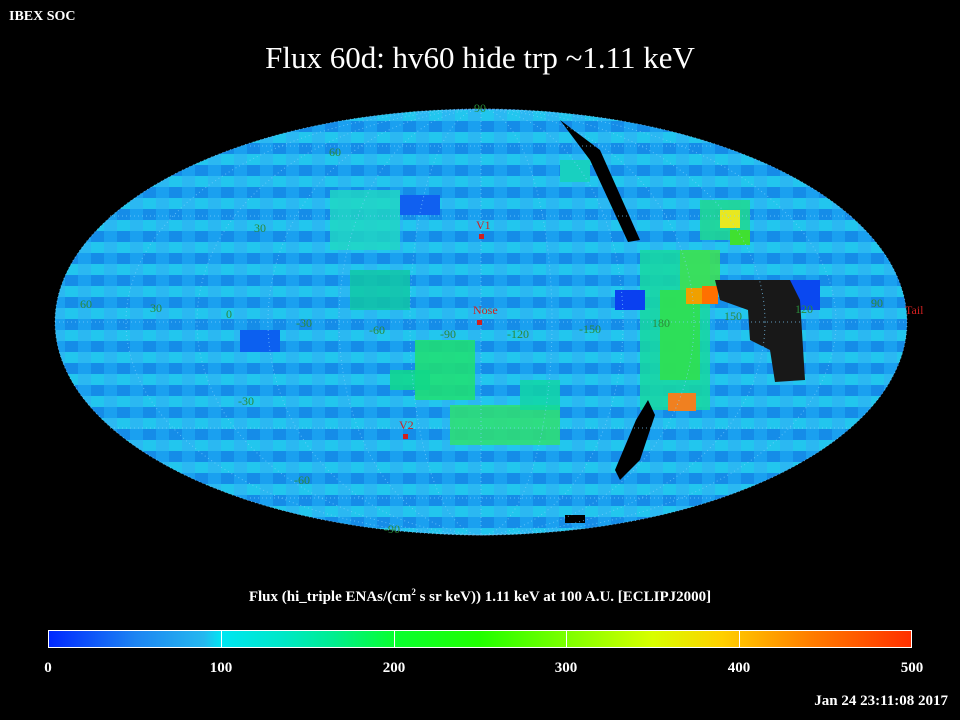  I want to click on marker-v2-dot, so click(405, 436).